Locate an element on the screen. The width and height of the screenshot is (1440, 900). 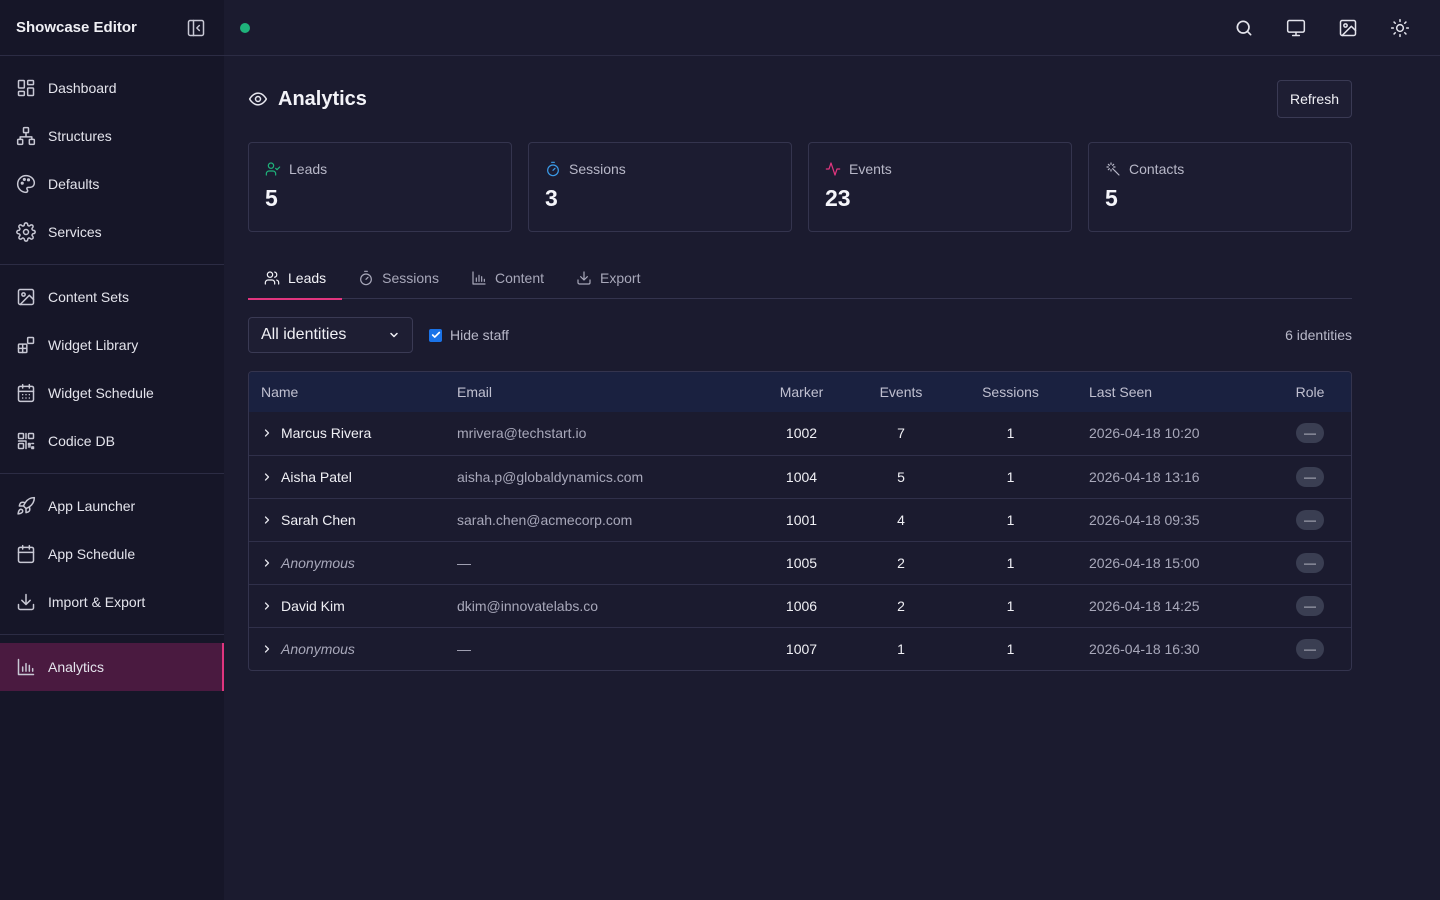
cell-last-seen: 2026-04-18 13:16 is located at coordinates (1144, 476).